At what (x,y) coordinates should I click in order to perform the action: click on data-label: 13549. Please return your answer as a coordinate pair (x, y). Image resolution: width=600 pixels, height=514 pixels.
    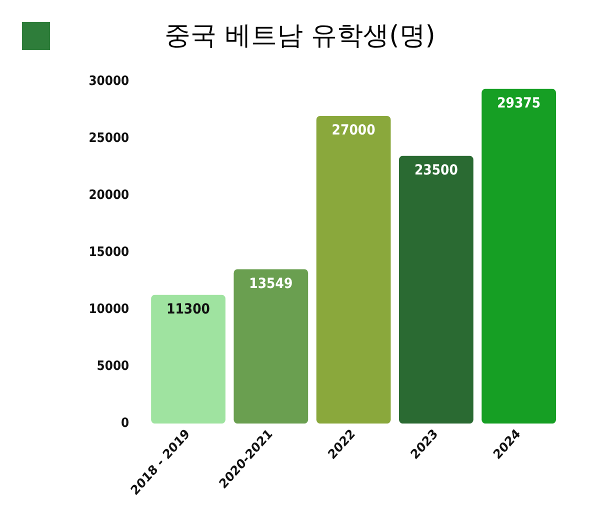
    Looking at the image, I should click on (271, 284).